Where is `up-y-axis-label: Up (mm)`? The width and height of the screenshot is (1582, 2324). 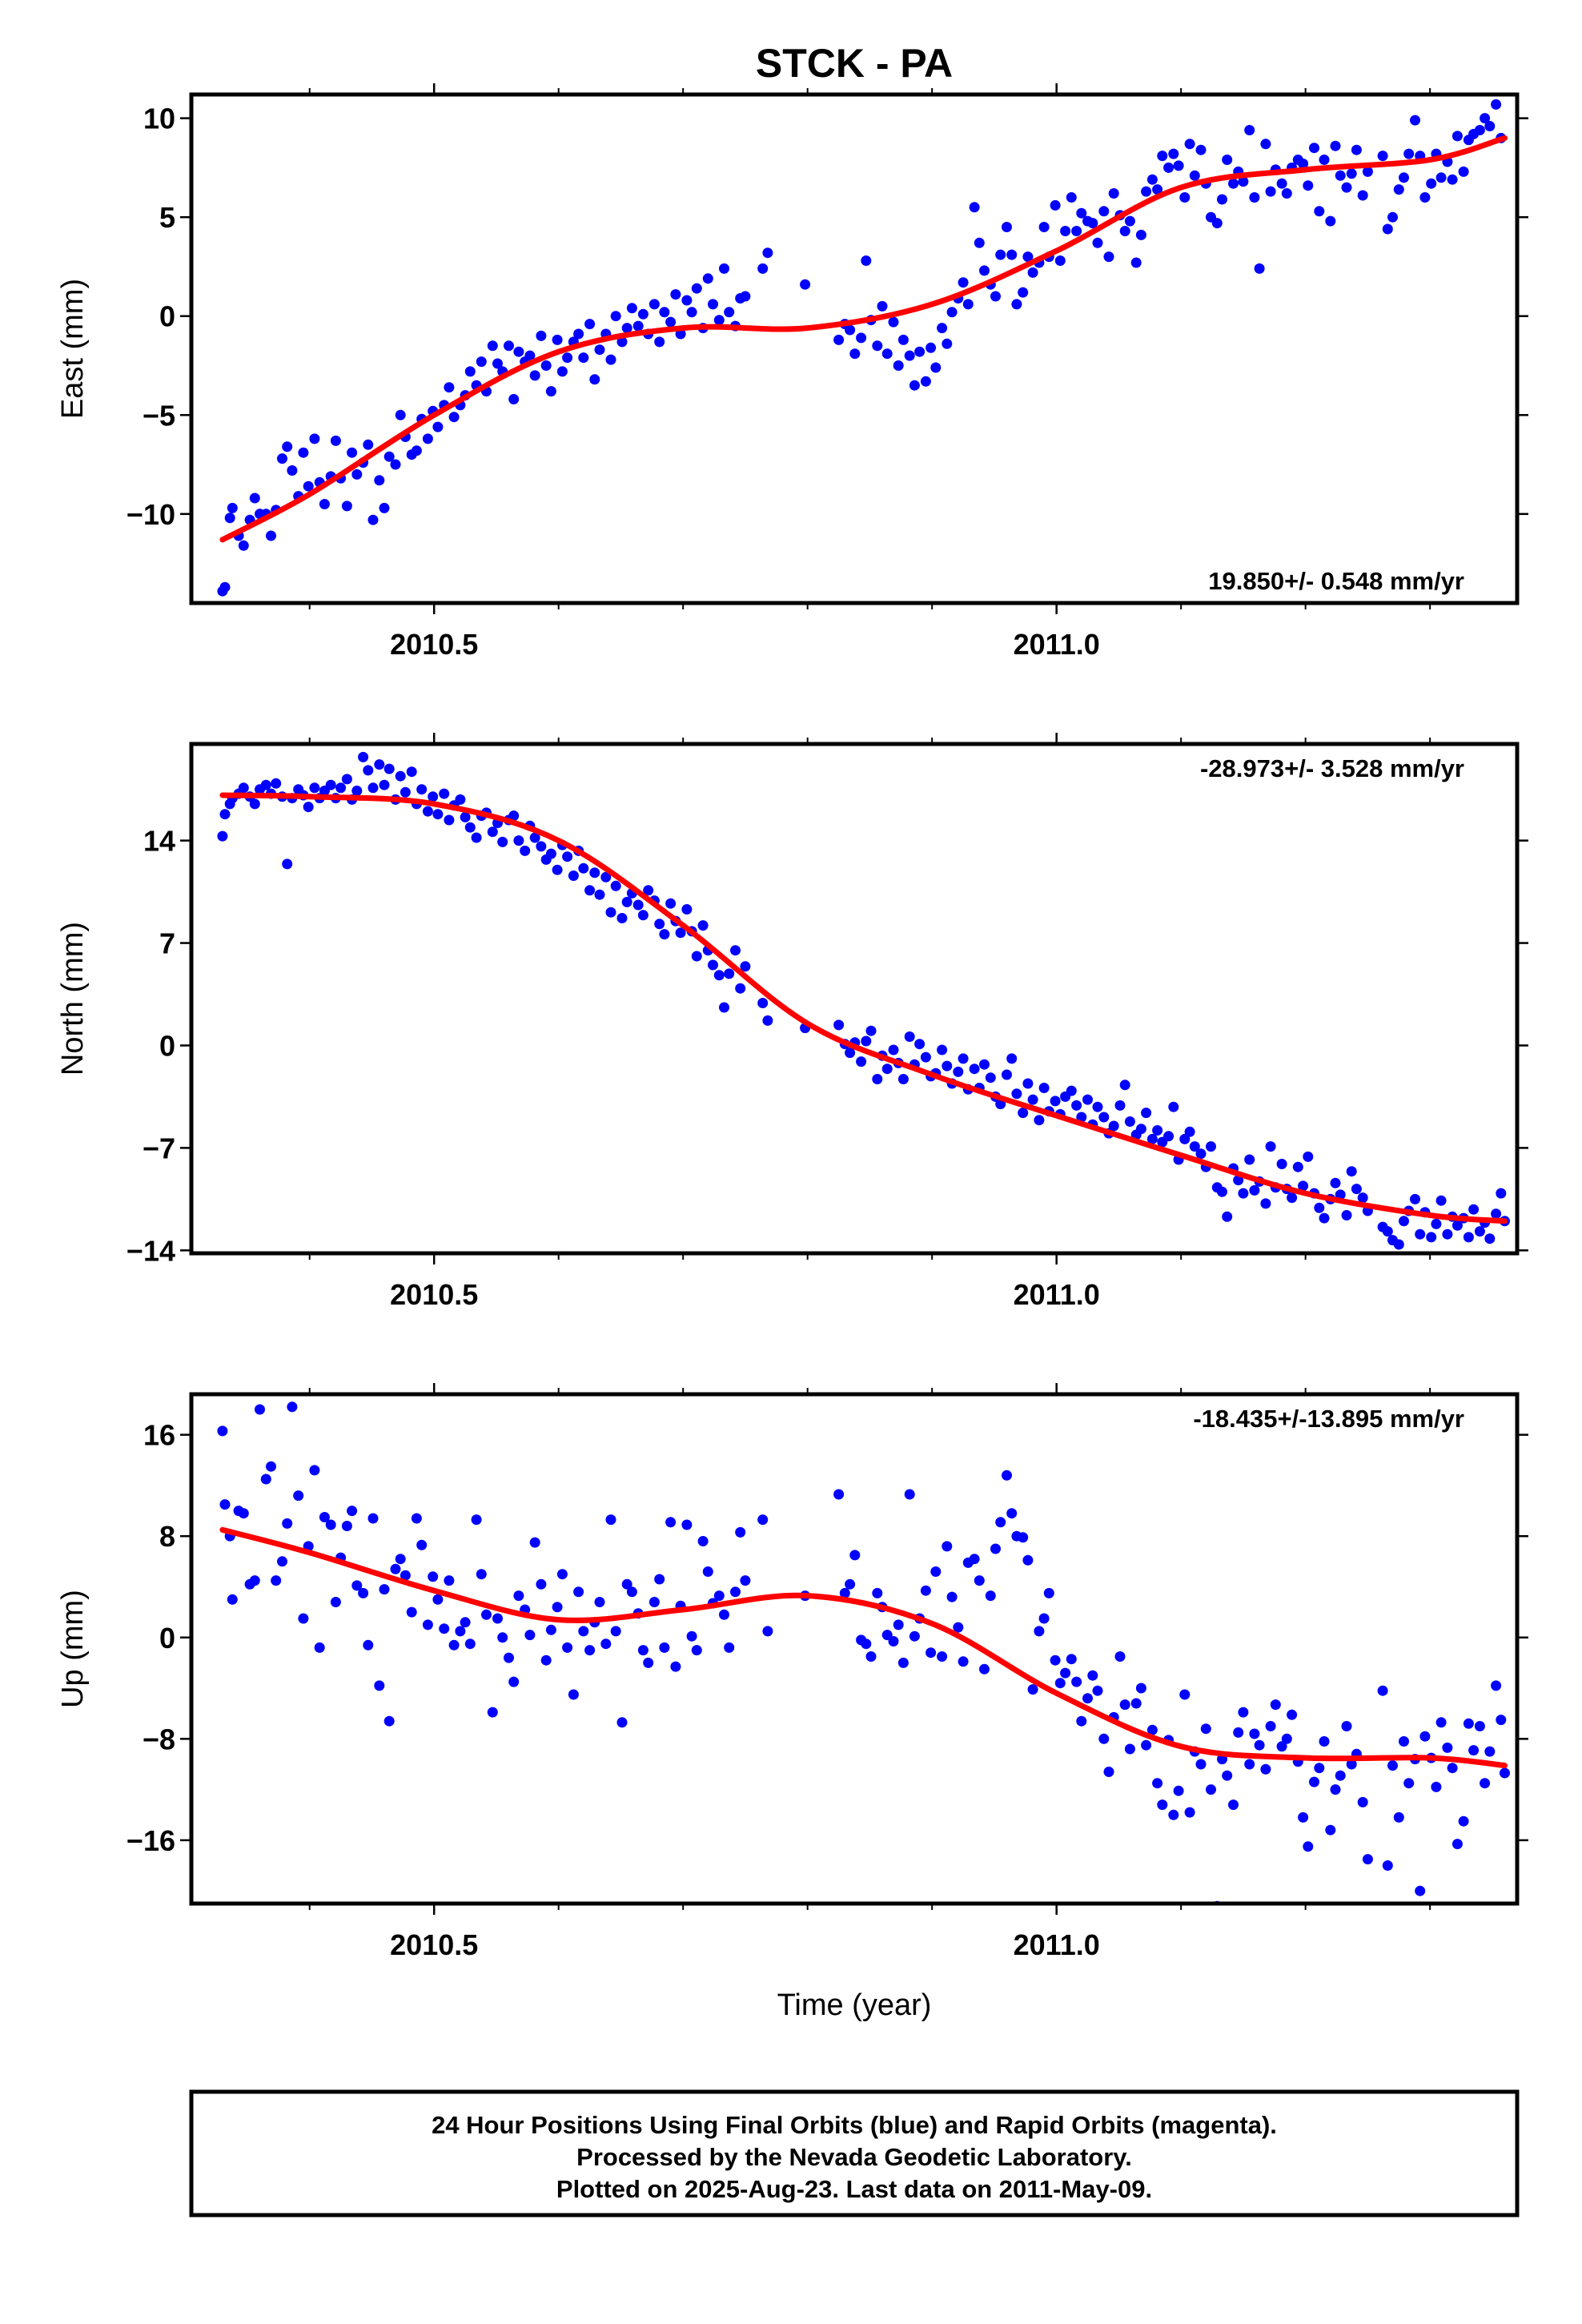 up-y-axis-label: Up (mm) is located at coordinates (73, 1649).